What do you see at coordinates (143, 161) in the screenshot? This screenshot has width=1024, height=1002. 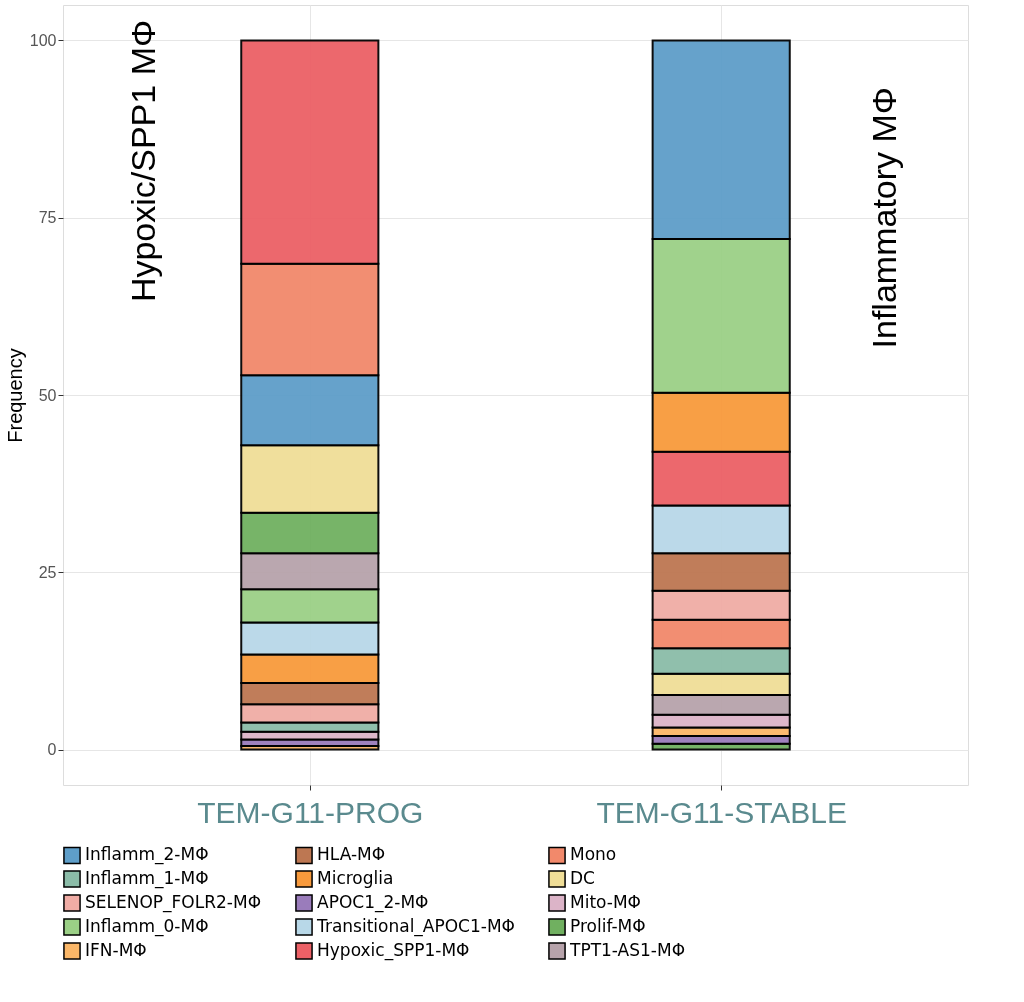 I see `annotation: Hypoxic/SPP1 MΦ` at bounding box center [143, 161].